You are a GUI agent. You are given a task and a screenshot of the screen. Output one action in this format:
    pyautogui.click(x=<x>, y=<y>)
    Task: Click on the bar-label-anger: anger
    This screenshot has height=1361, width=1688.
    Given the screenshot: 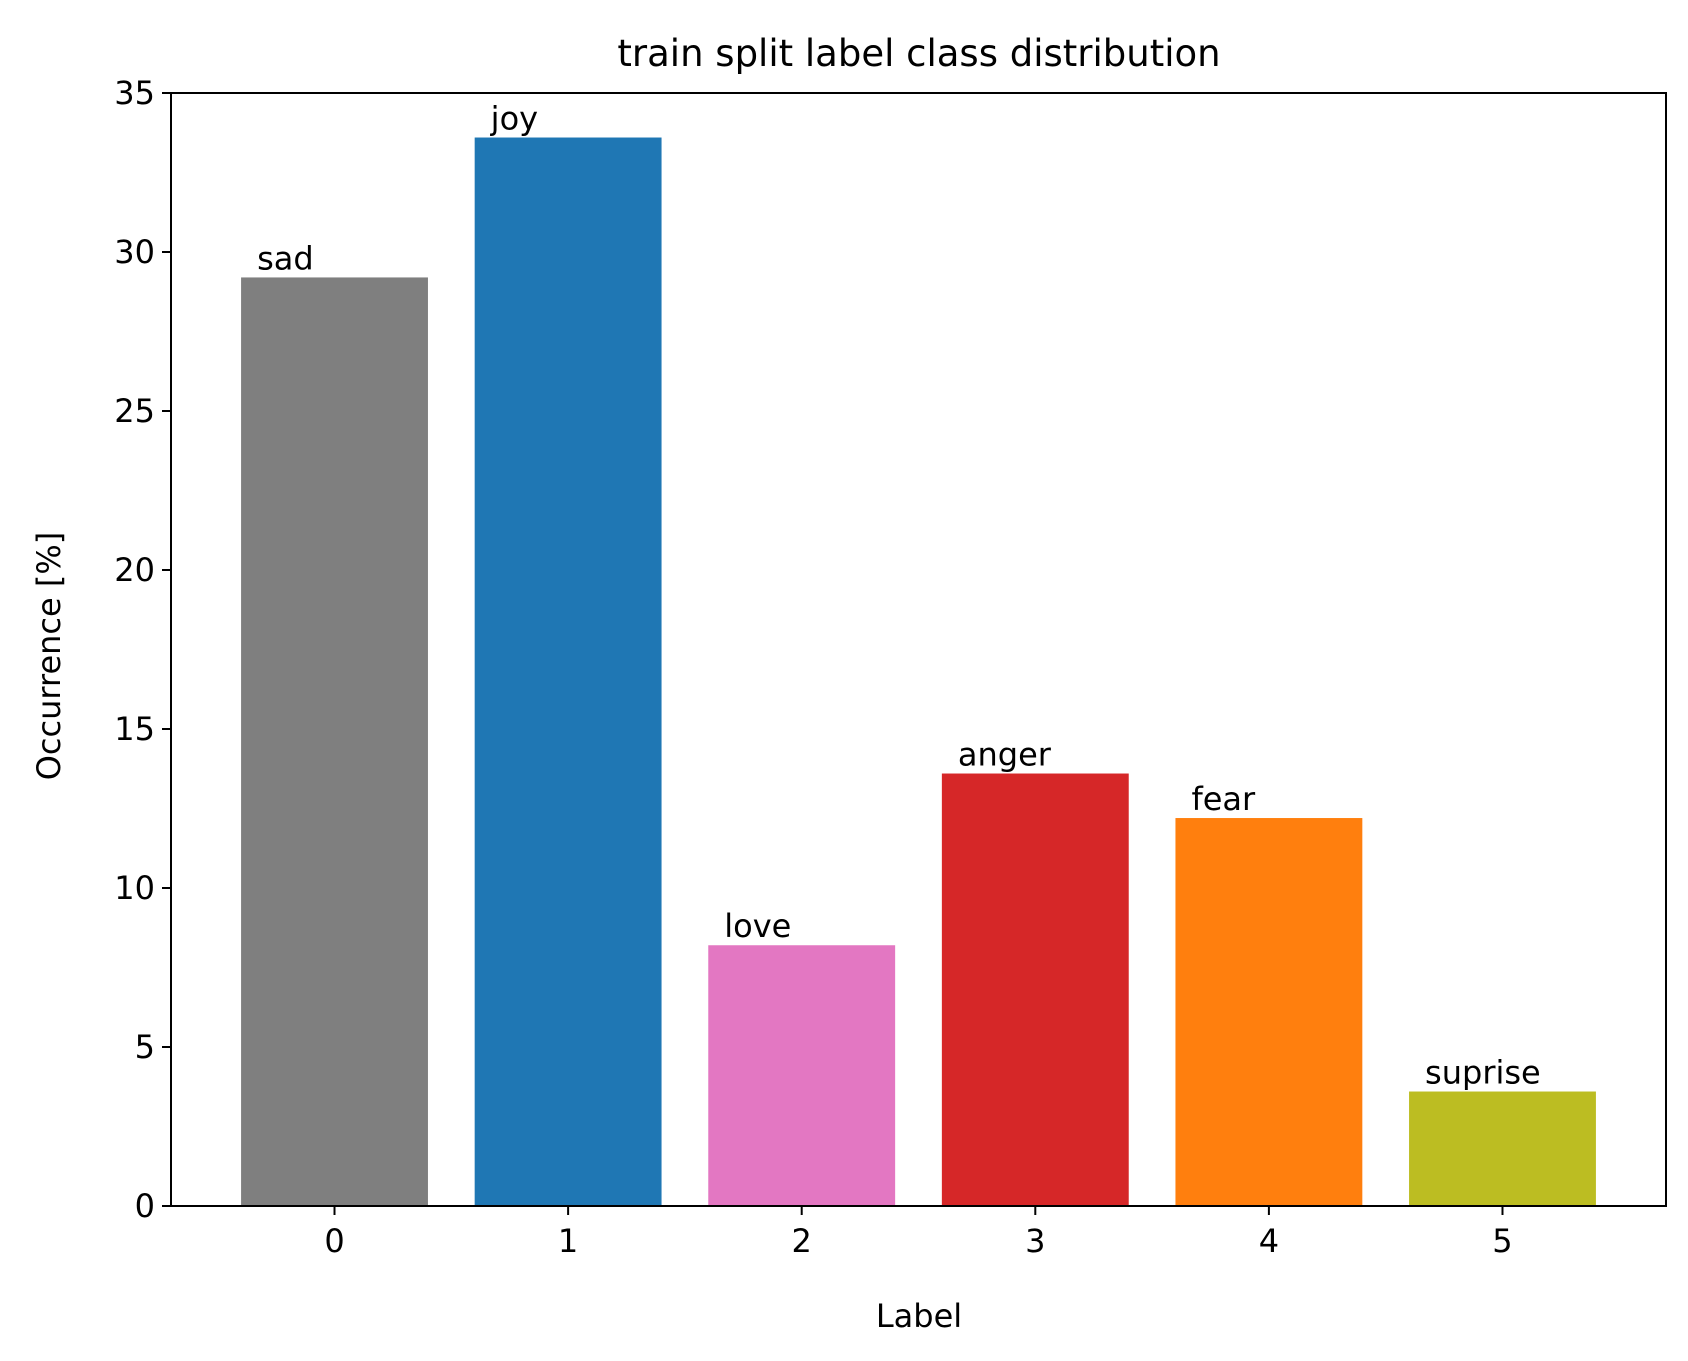 What is the action you would take?
    pyautogui.click(x=1005, y=755)
    